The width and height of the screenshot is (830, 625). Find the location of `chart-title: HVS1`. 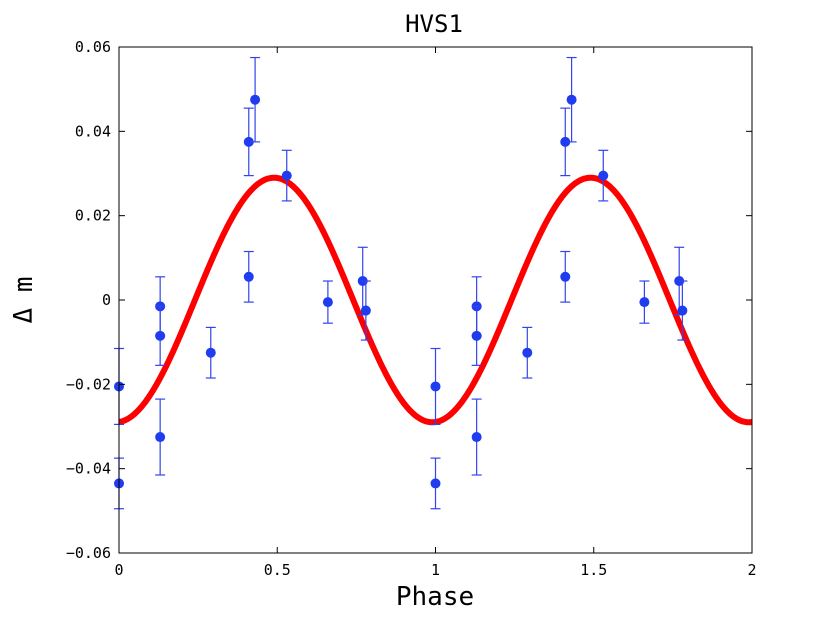

chart-title: HVS1 is located at coordinates (434, 24).